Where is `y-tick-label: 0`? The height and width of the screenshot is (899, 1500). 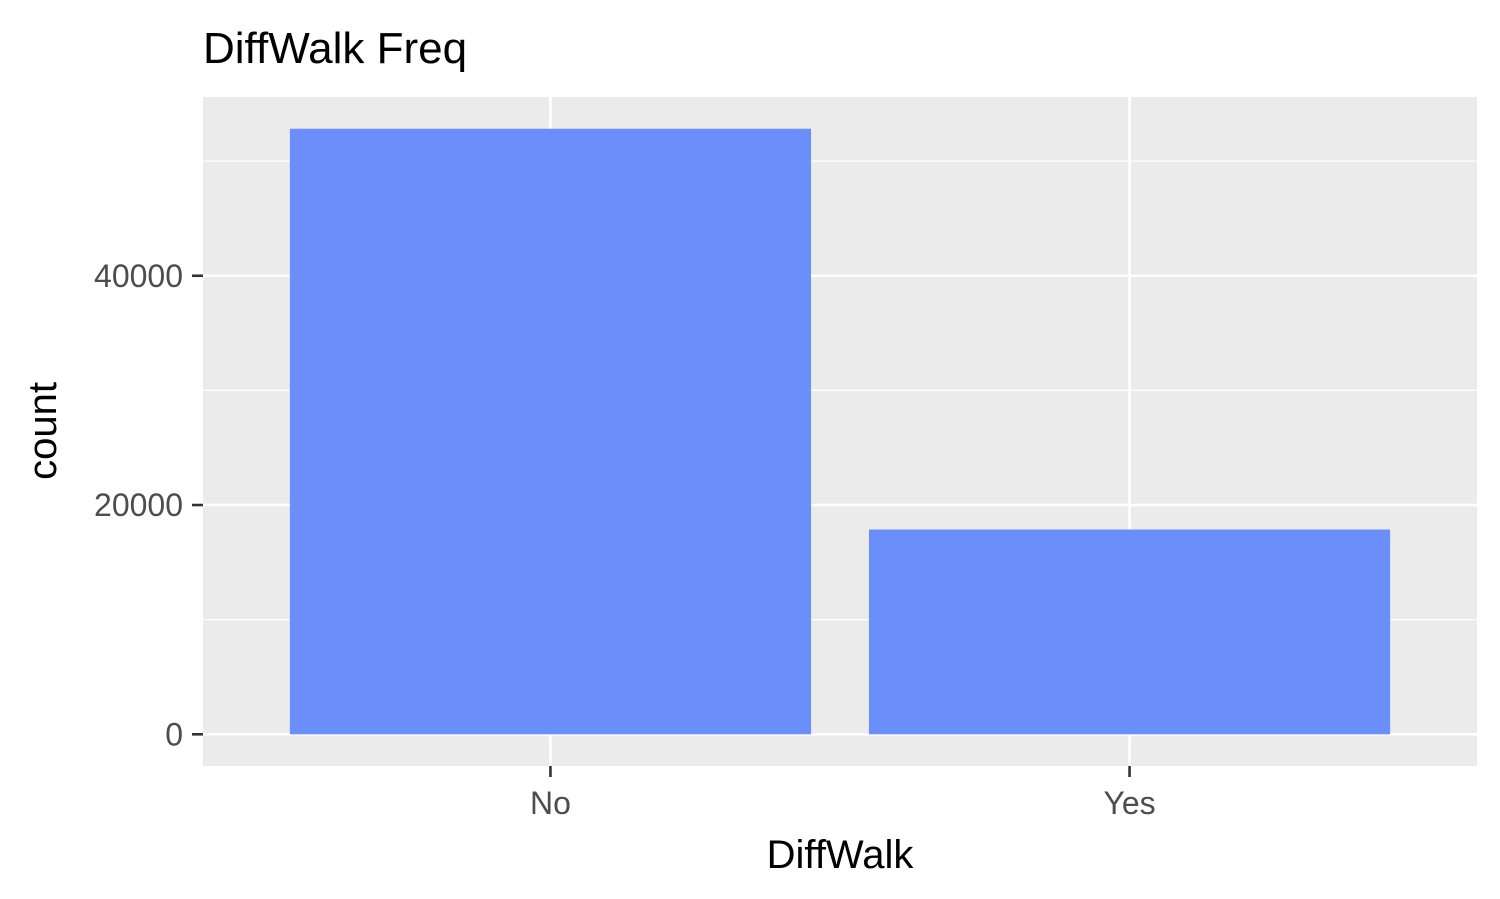 y-tick-label: 0 is located at coordinates (174, 734).